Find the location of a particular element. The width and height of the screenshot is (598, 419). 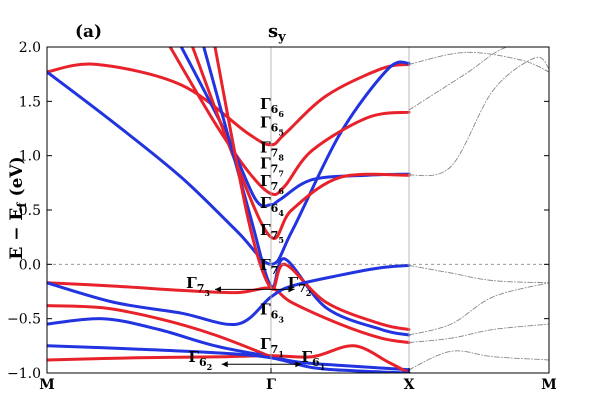

chart-title-main: s is located at coordinates (273, 31).